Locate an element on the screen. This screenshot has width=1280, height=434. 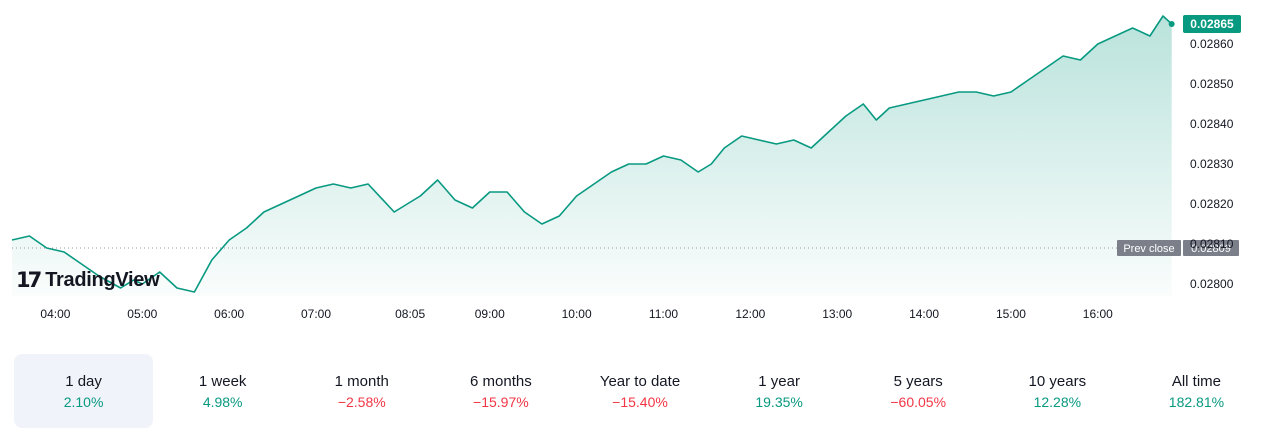
x-tick-label: 06:00 is located at coordinates (229, 314).